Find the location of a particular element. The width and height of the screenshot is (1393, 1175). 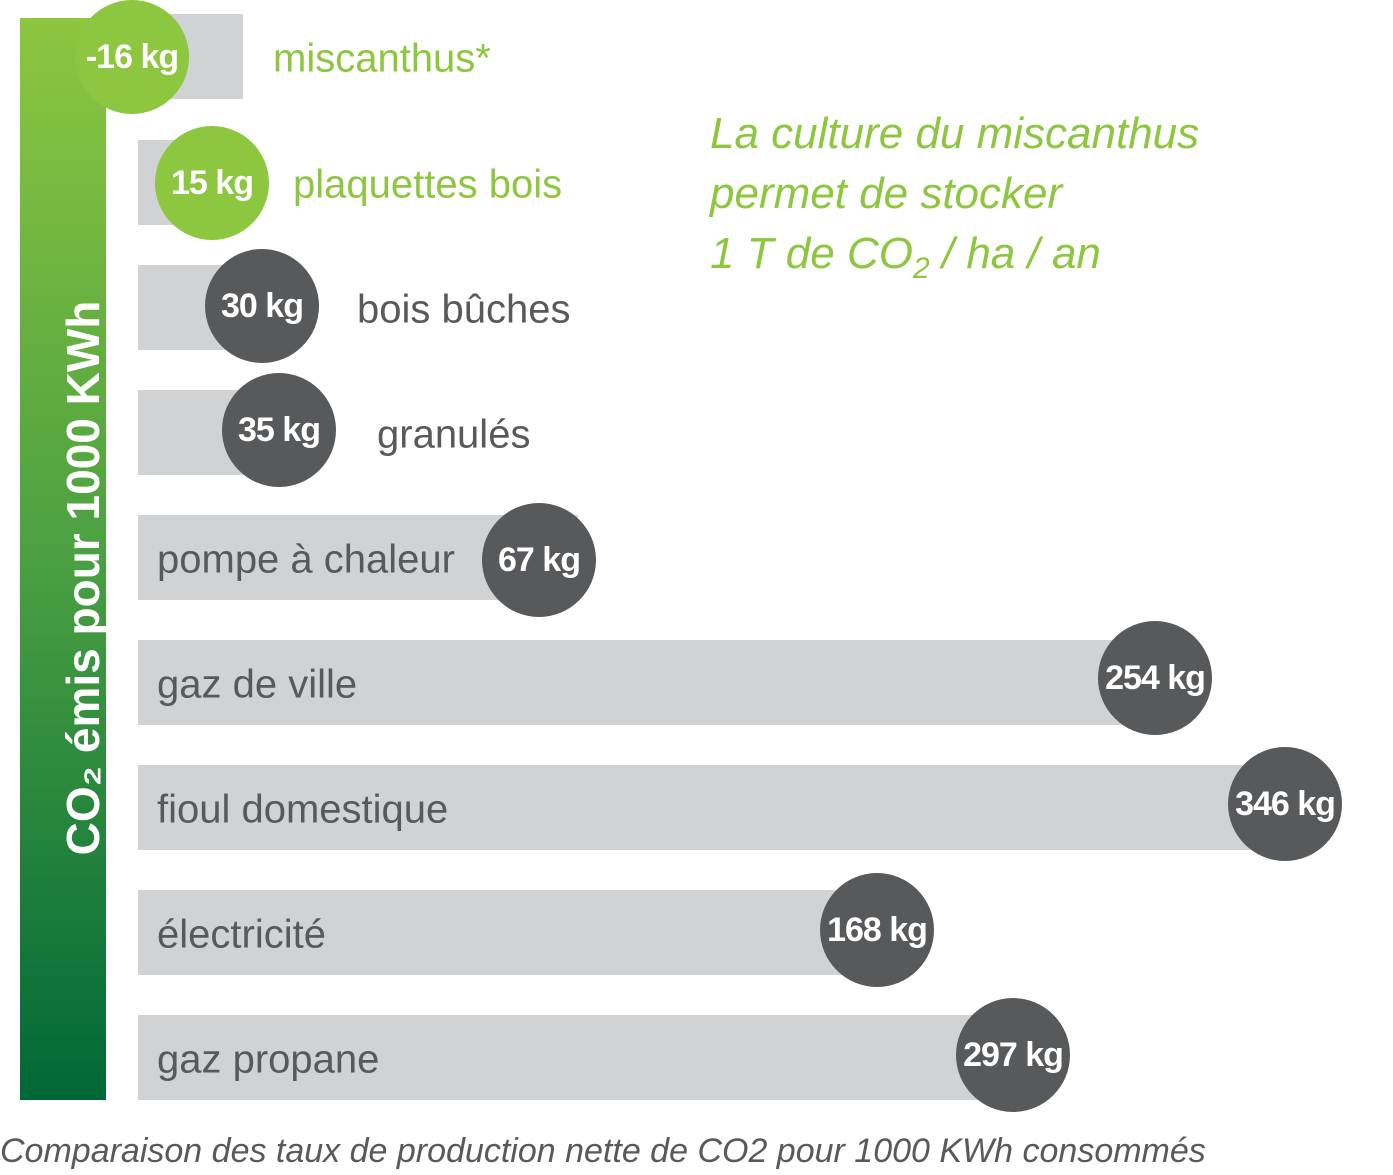

category-label: plaquettes bois is located at coordinates (428, 184).